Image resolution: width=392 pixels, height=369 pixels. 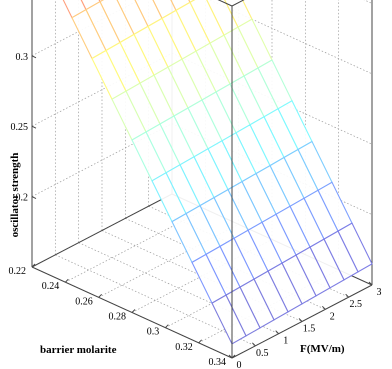 I want to click on y-tick-label: 1.5, so click(x=309, y=329).